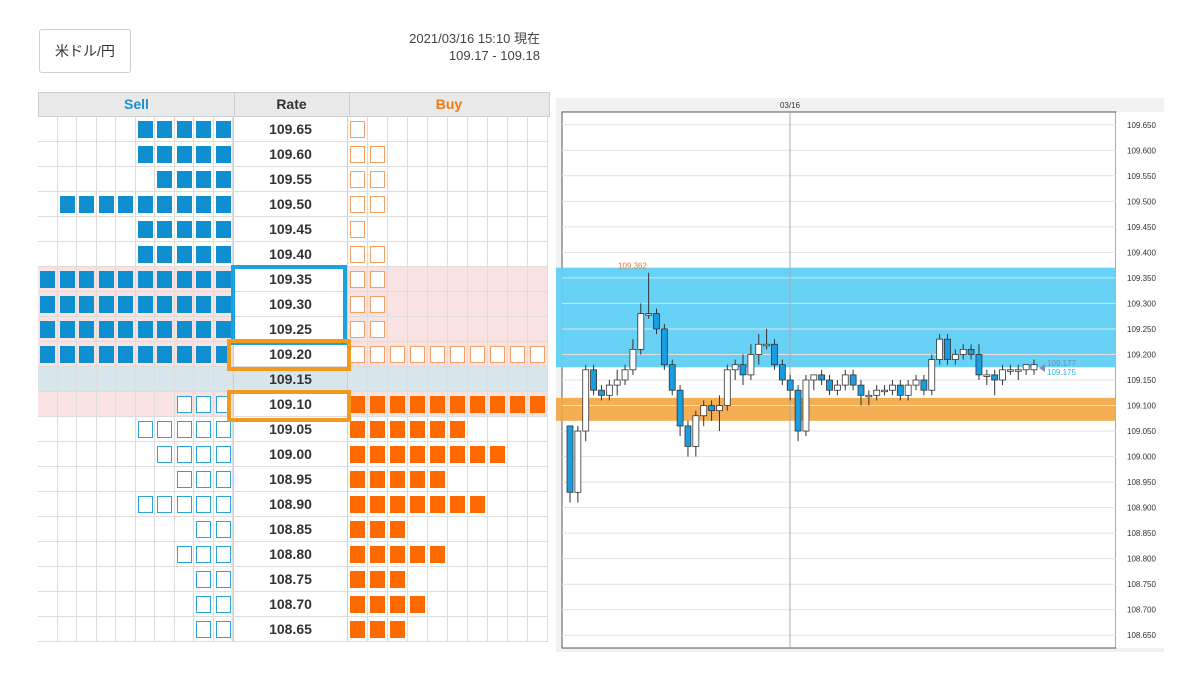  Describe the element at coordinates (294, 229) in the screenshot. I see `order-book-row: 109.45` at that location.